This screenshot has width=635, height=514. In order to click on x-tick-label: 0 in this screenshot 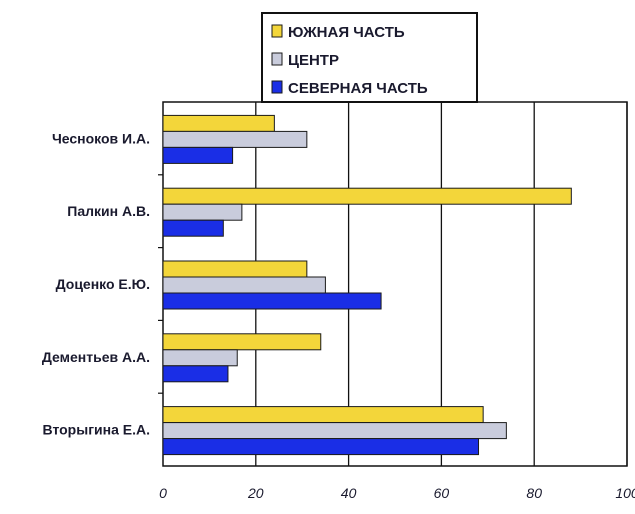, I will do `click(163, 493)`.